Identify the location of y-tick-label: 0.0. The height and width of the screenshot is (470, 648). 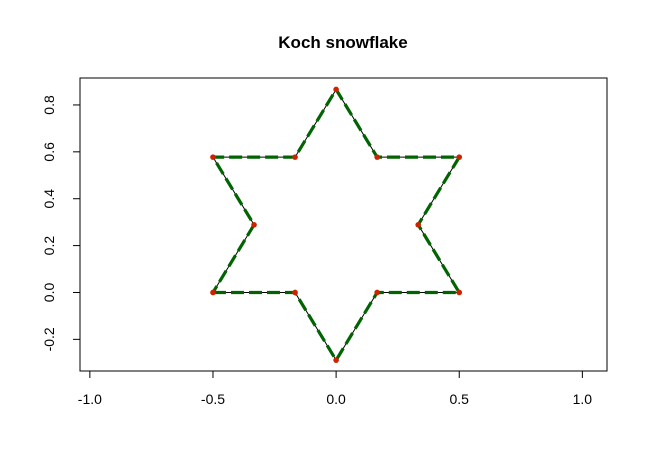
(49, 293).